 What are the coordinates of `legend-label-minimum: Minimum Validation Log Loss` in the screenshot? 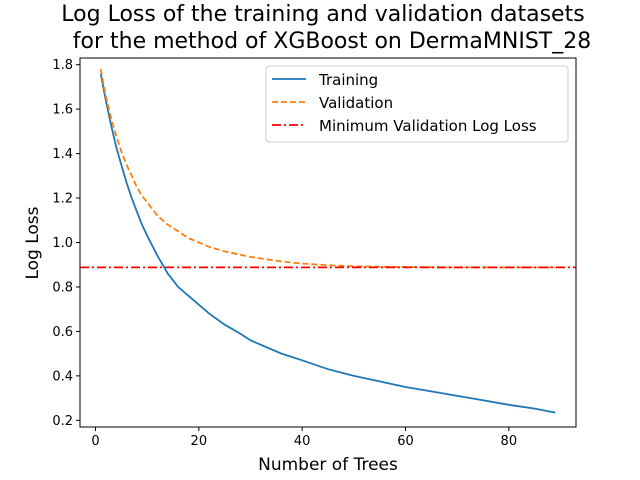 It's located at (428, 126).